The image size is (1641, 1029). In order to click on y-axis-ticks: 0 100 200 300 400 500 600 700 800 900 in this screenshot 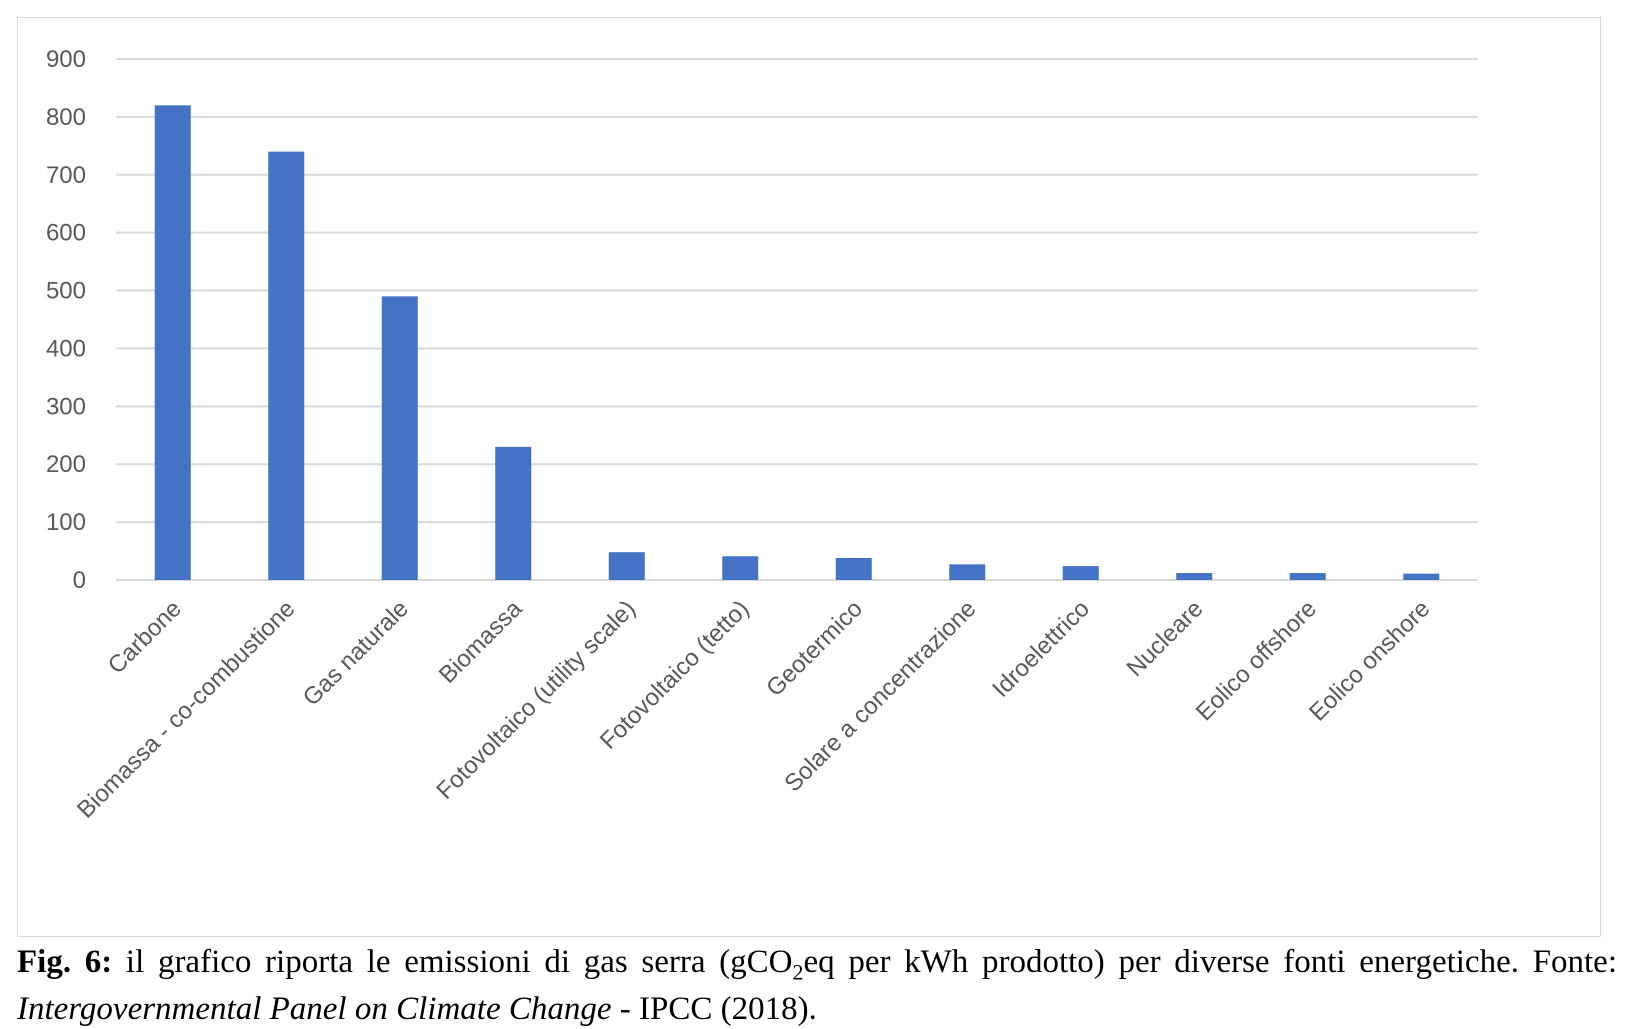, I will do `click(66, 320)`.